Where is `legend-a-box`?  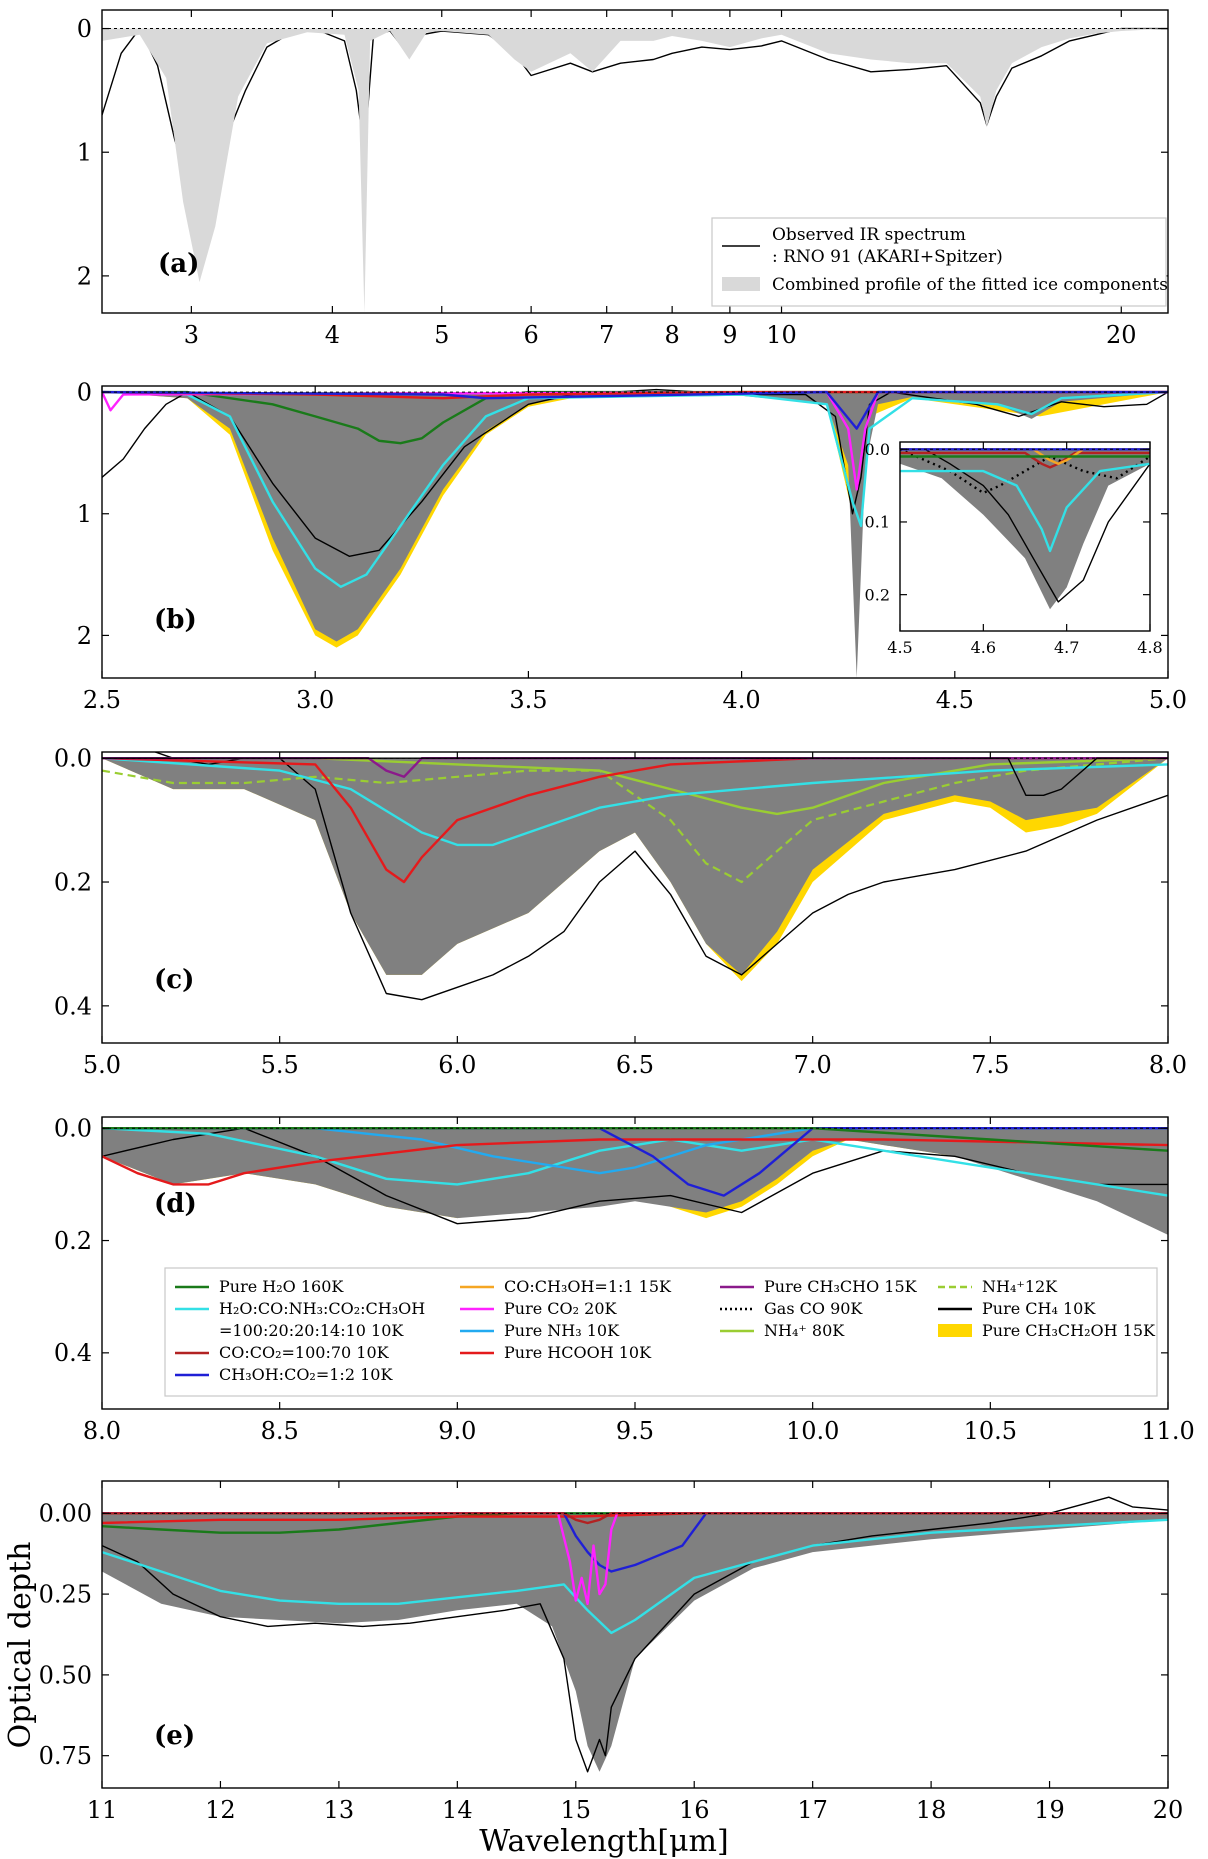
legend-a-box is located at coordinates (939, 262).